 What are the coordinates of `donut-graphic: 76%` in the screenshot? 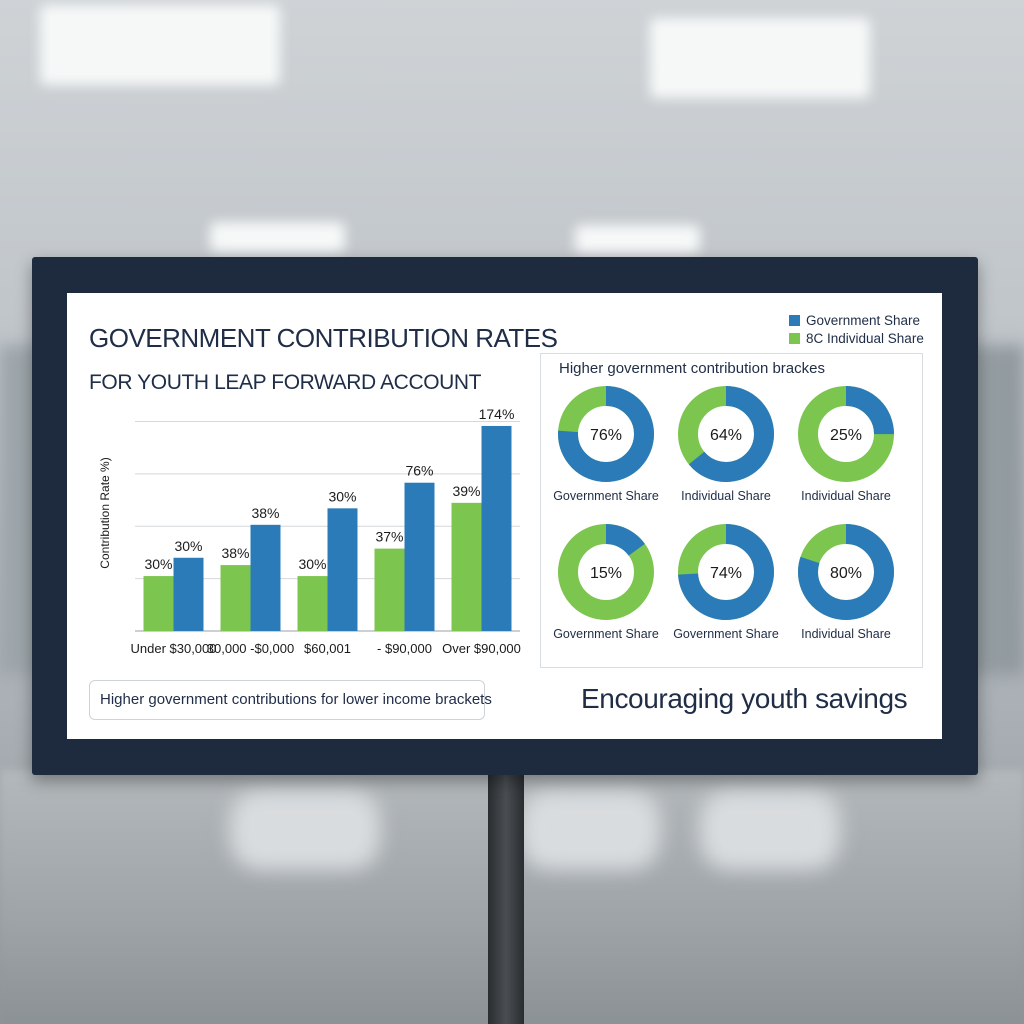 It's located at (606, 434).